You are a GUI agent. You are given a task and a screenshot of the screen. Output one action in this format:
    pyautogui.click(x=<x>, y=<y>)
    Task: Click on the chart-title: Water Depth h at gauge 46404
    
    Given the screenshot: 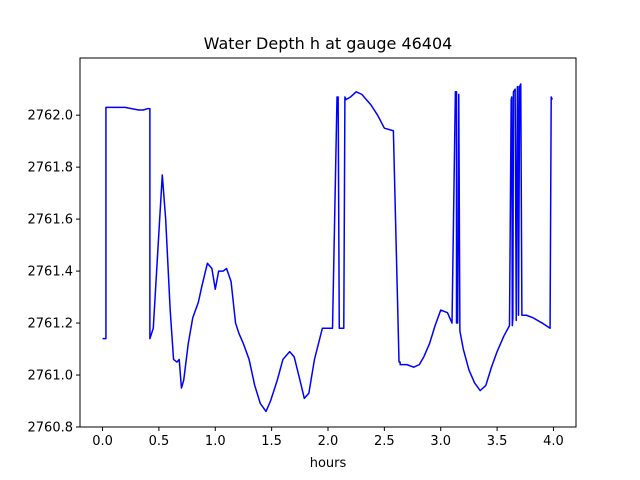 What is the action you would take?
    pyautogui.click(x=328, y=43)
    